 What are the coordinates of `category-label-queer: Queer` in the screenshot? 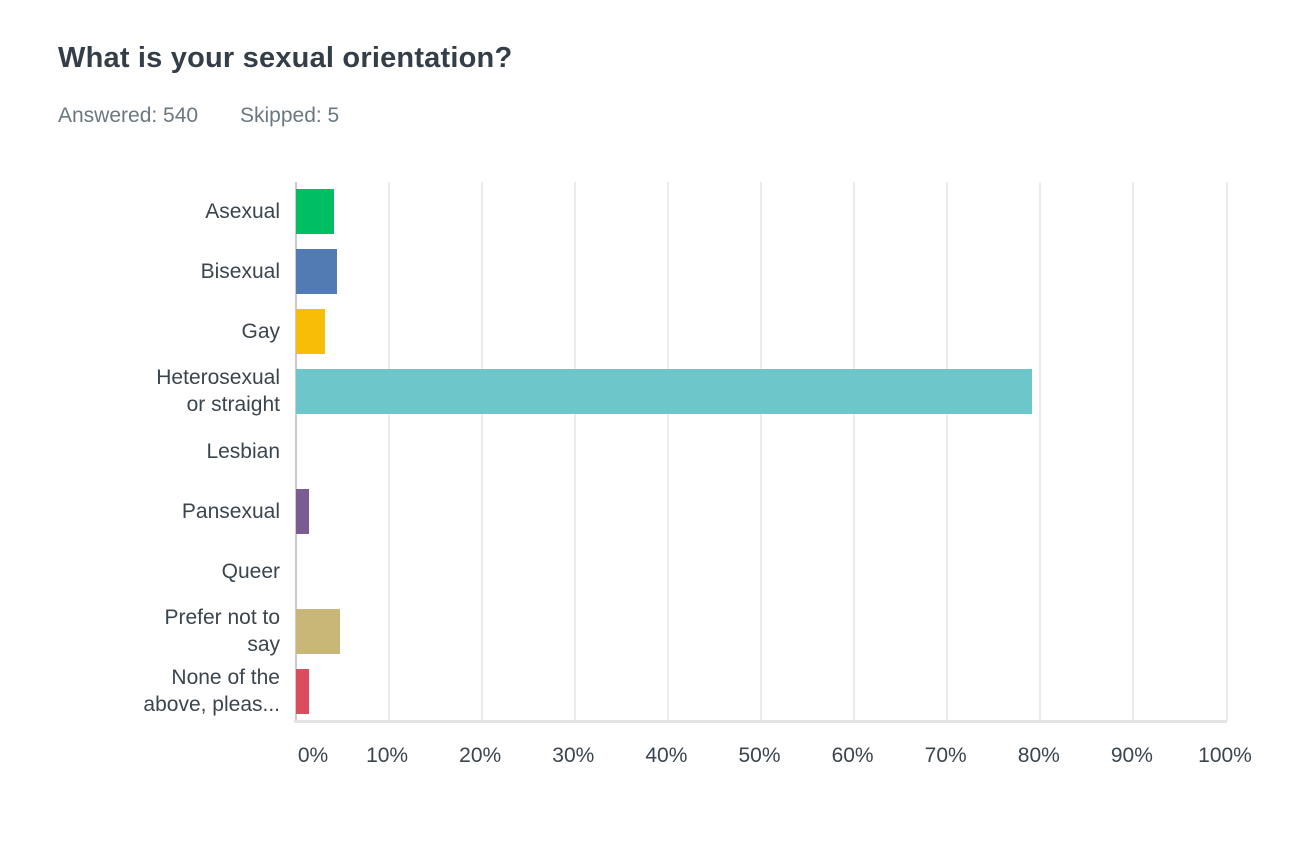 It's located at (250, 571).